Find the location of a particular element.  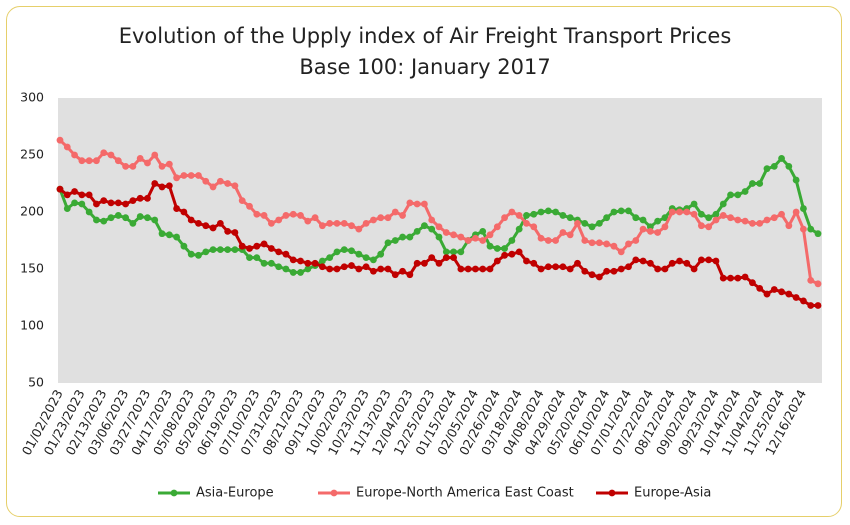

legend-label: Asia-Europe is located at coordinates (235, 493).